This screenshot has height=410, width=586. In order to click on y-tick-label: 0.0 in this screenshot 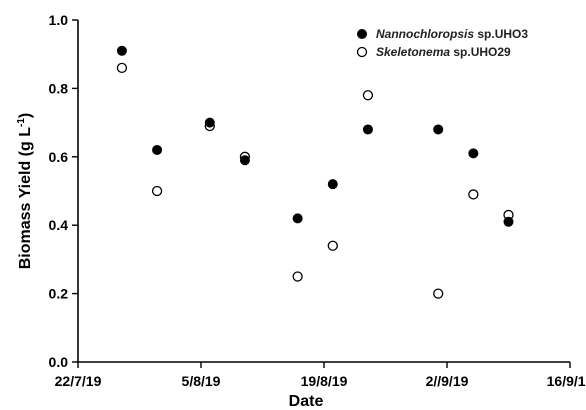, I will do `click(59, 362)`.